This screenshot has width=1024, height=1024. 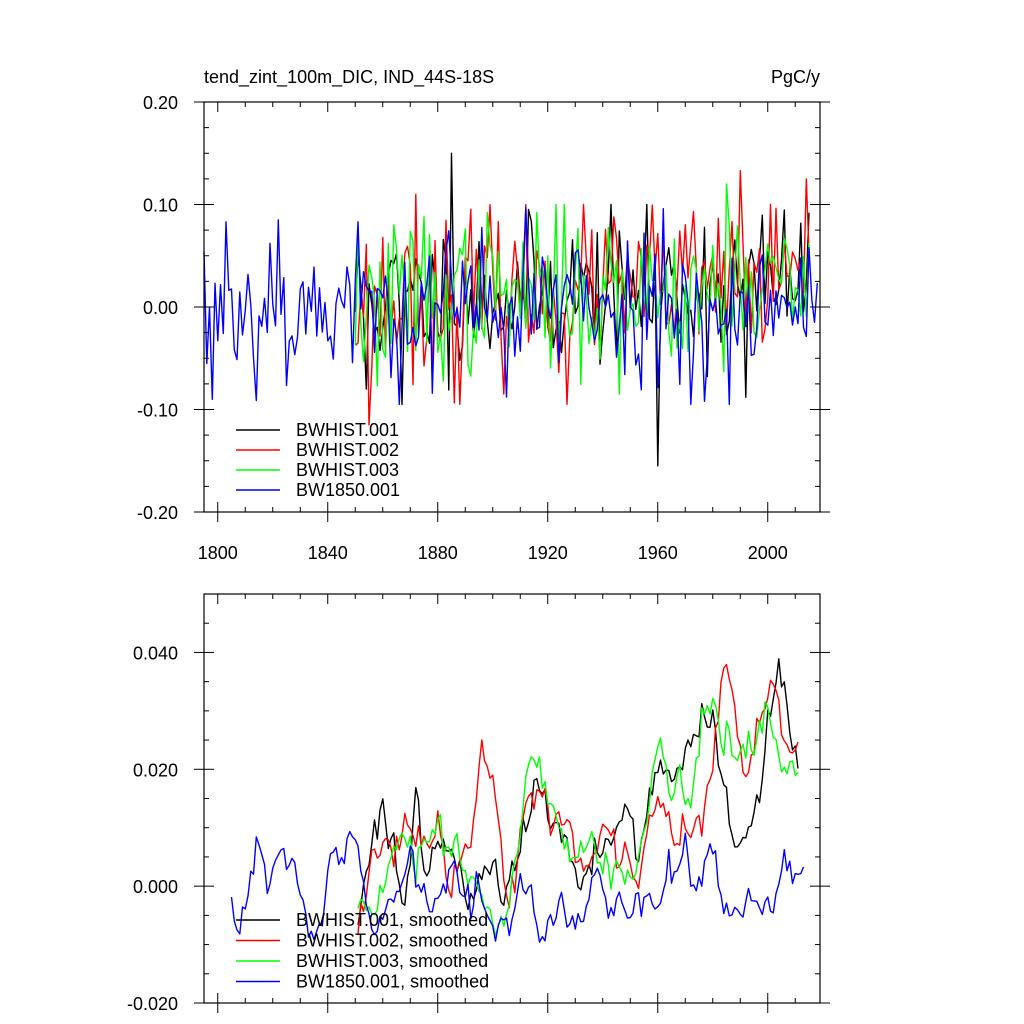 I want to click on bottom-legend-label: BWHIST.003, smoothed, so click(x=392, y=961).